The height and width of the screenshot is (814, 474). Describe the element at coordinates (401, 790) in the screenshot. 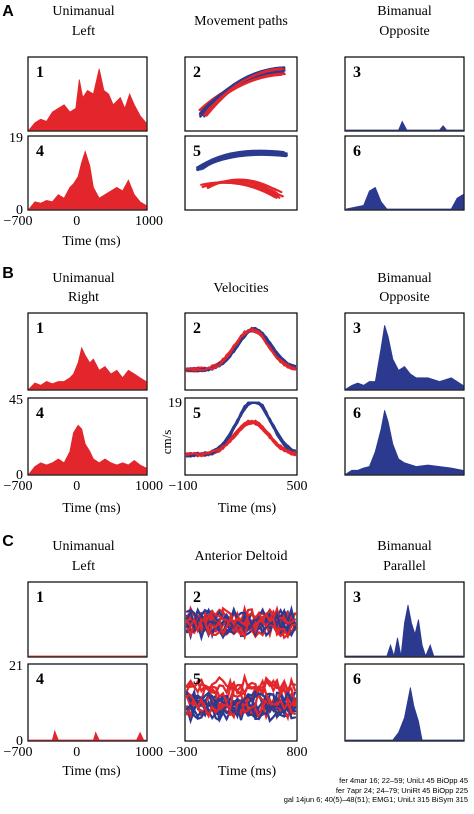

I see `footnote-line: fer 7apr 24; 24–79; UniRt 45 BiOpp 225` at that location.